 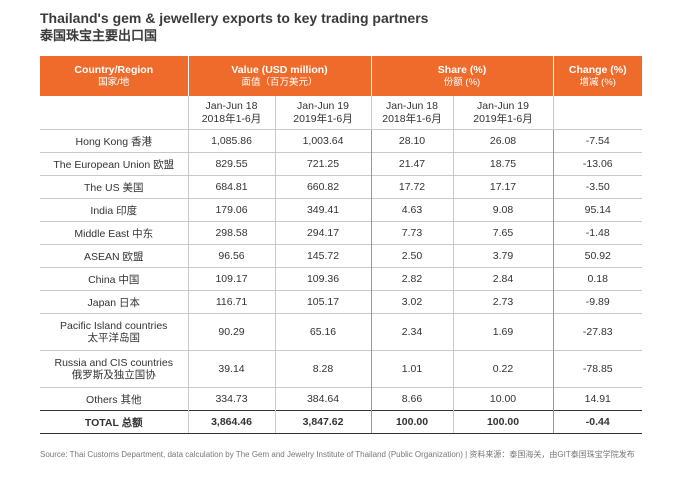 What do you see at coordinates (114, 422) in the screenshot?
I see `total-label: TOTAL 总额` at bounding box center [114, 422].